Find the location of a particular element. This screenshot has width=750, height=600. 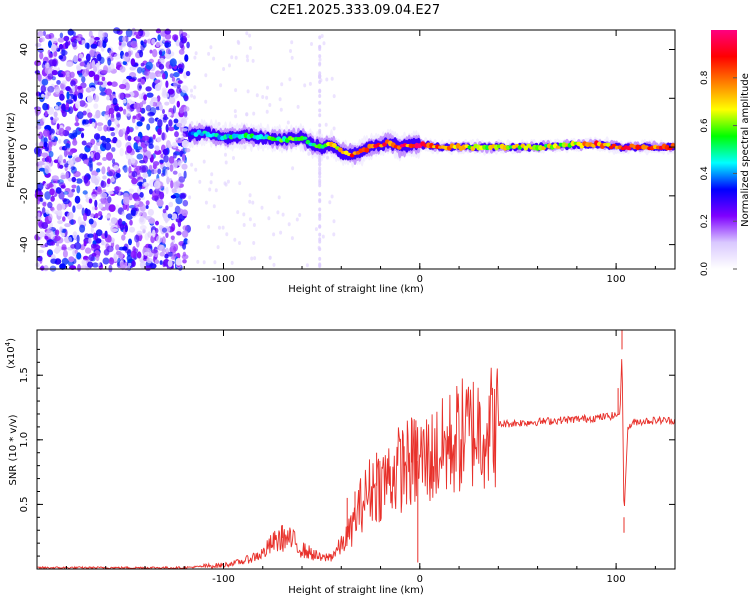

colorbar-gradient is located at coordinates (724, 149).